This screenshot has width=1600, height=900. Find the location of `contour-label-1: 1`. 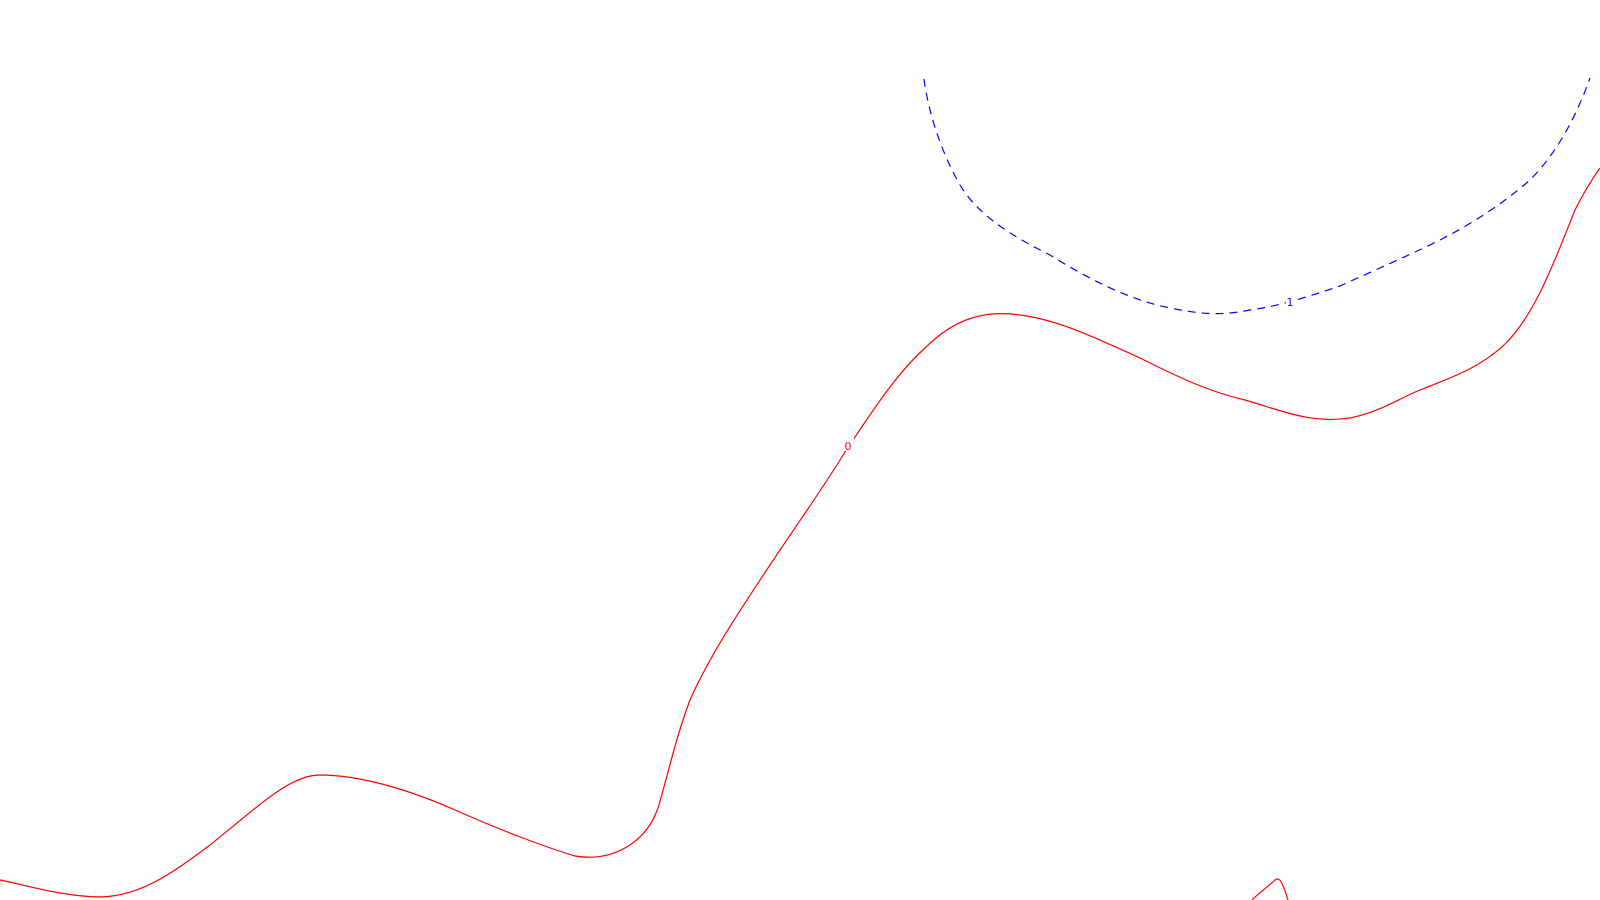

contour-label-1: 1 is located at coordinates (1290, 302).